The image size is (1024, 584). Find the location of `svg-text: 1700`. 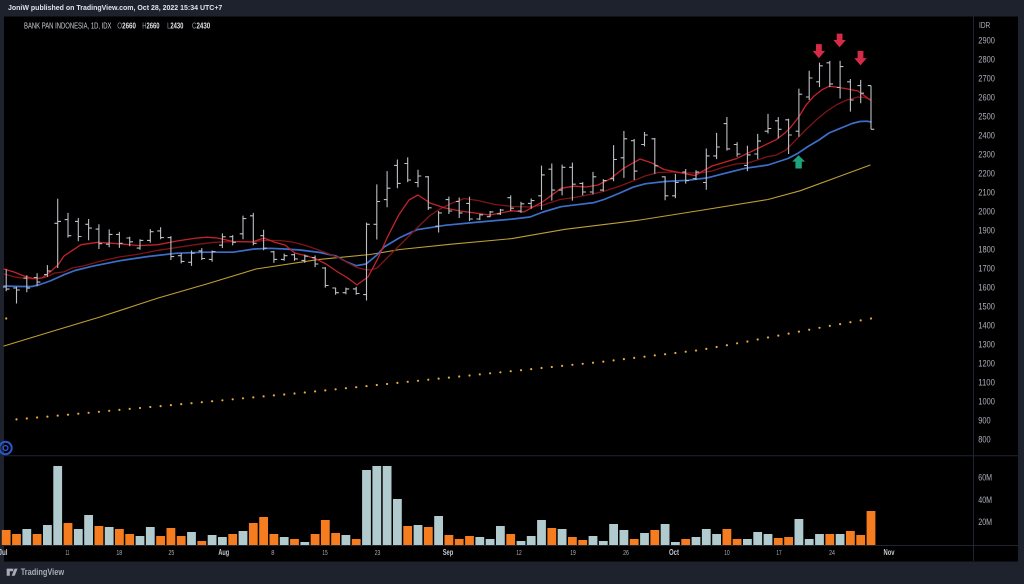

svg-text: 1700 is located at coordinates (986, 268).